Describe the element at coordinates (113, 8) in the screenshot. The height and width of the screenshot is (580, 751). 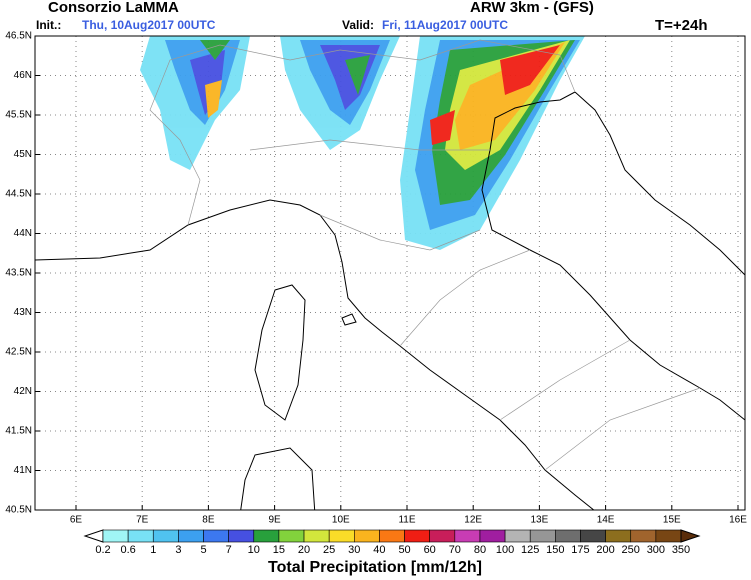
I see `org-title: Consorzio LaMMA` at that location.